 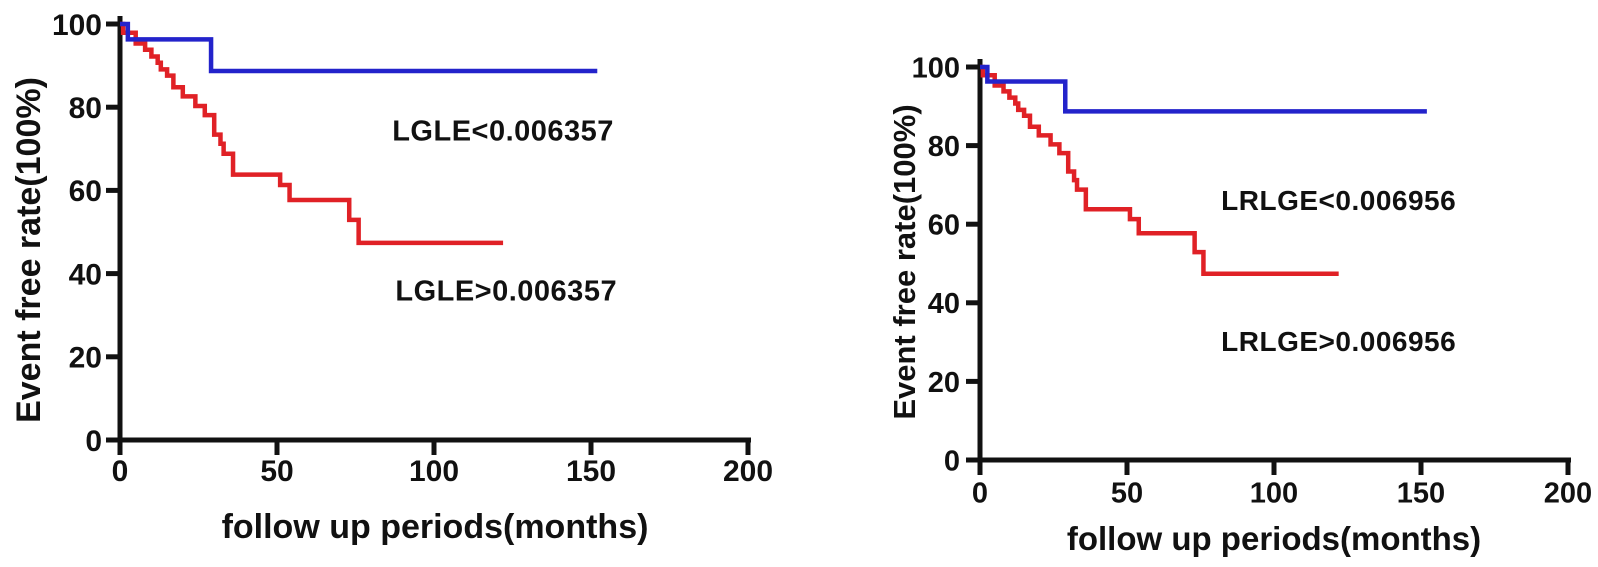 What do you see at coordinates (506, 291) in the screenshot?
I see `group-label-red: LGLE>0.006357` at bounding box center [506, 291].